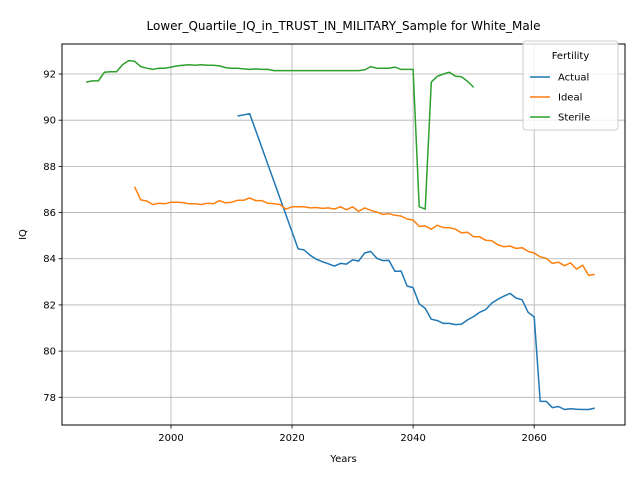 The height and width of the screenshot is (480, 640). Describe the element at coordinates (170, 438) in the screenshot. I see `x-tick-label: 2000` at that location.